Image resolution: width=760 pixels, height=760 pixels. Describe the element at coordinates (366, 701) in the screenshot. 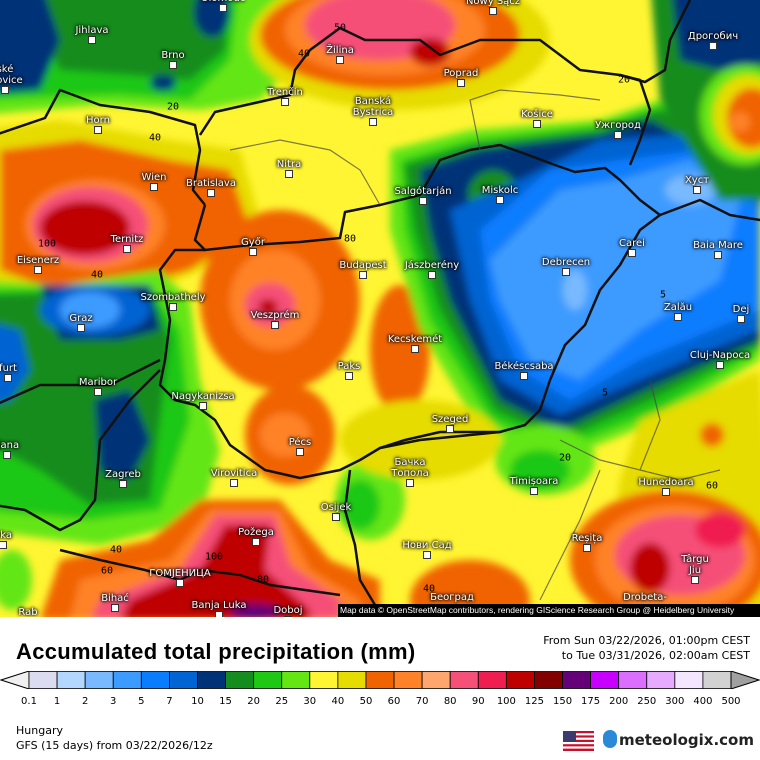

I see `color-scale-label: 50` at that location.